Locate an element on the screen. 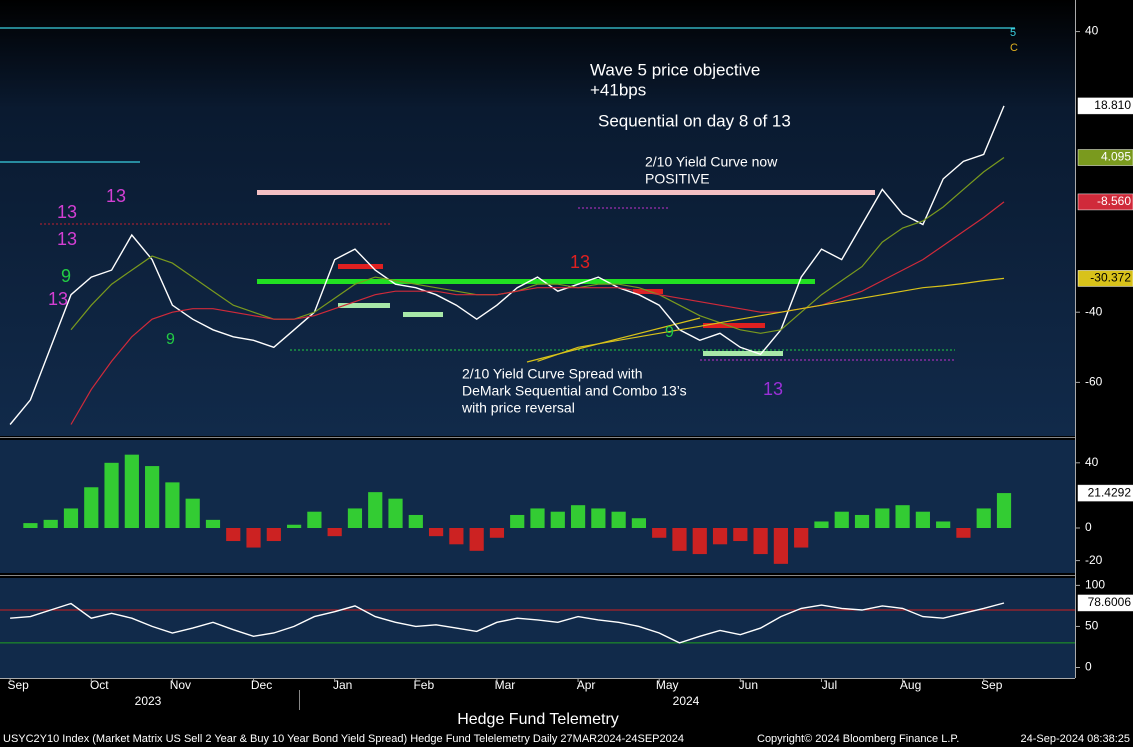 The width and height of the screenshot is (1133, 747). x-tick-label: Oct is located at coordinates (99, 685).